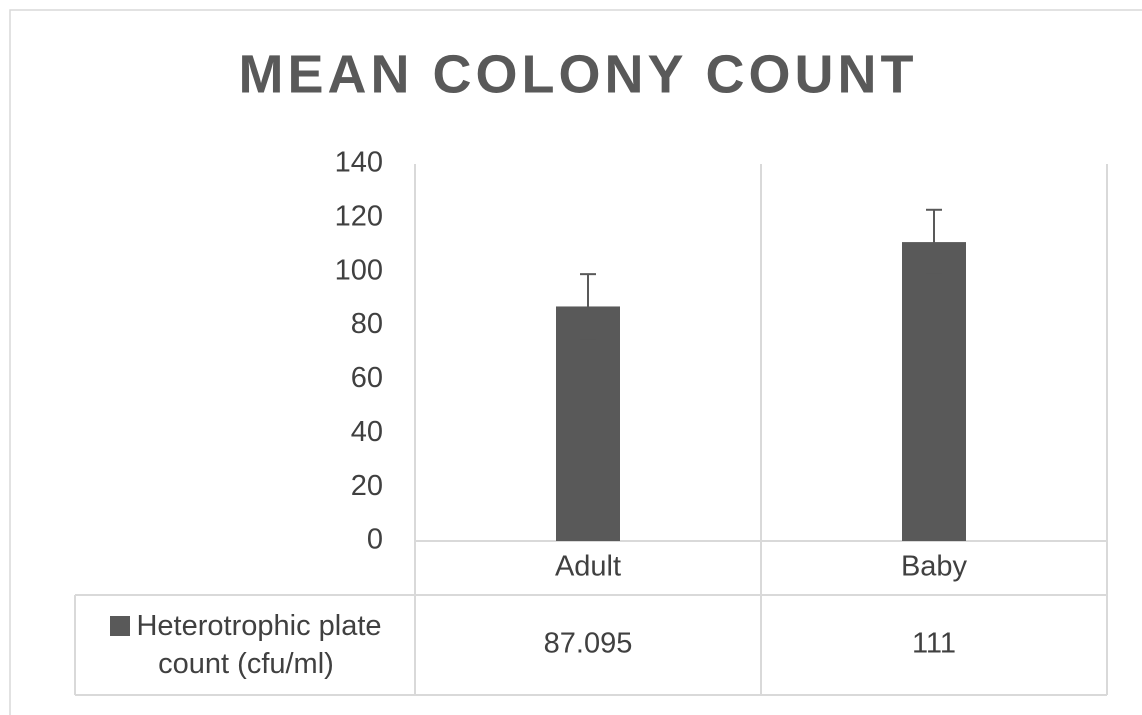 The image size is (1142, 715). Describe the element at coordinates (259, 645) in the screenshot. I see `legend-label: Heterotrophic plate count (cfu/ml)` at that location.